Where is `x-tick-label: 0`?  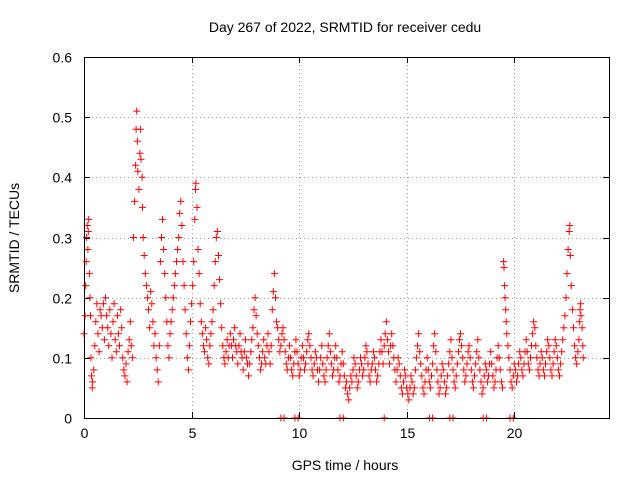
x-tick-label: 0 is located at coordinates (85, 433).